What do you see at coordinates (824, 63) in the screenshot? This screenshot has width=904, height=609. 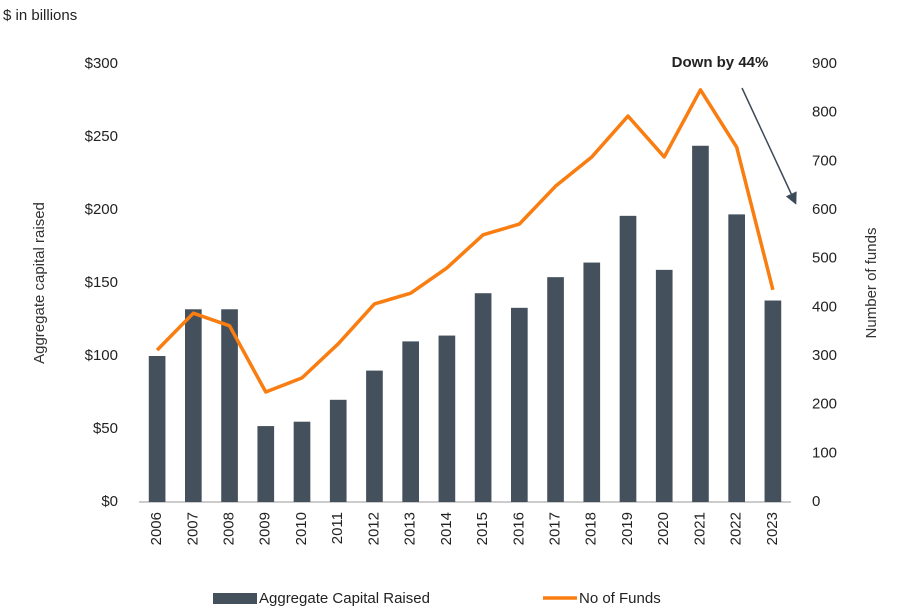 I see `y2-tick-label: 900` at bounding box center [824, 63].